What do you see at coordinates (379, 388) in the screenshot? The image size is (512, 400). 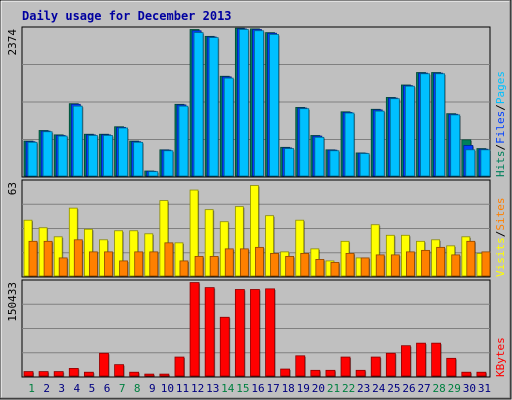 I see `x-tick-label: 24` at bounding box center [379, 388].